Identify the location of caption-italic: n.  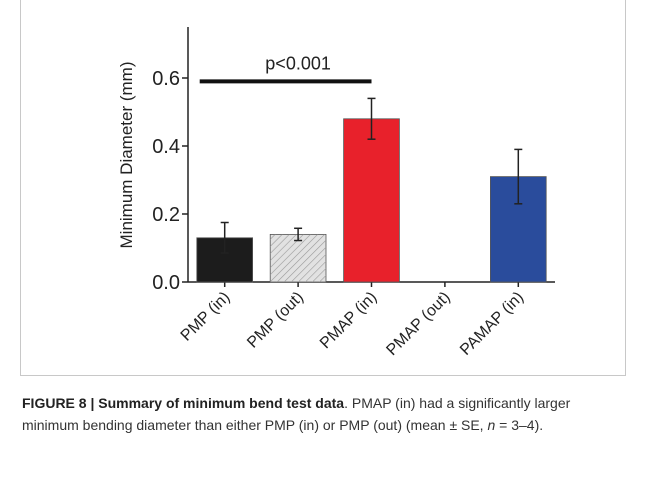
(491, 425).